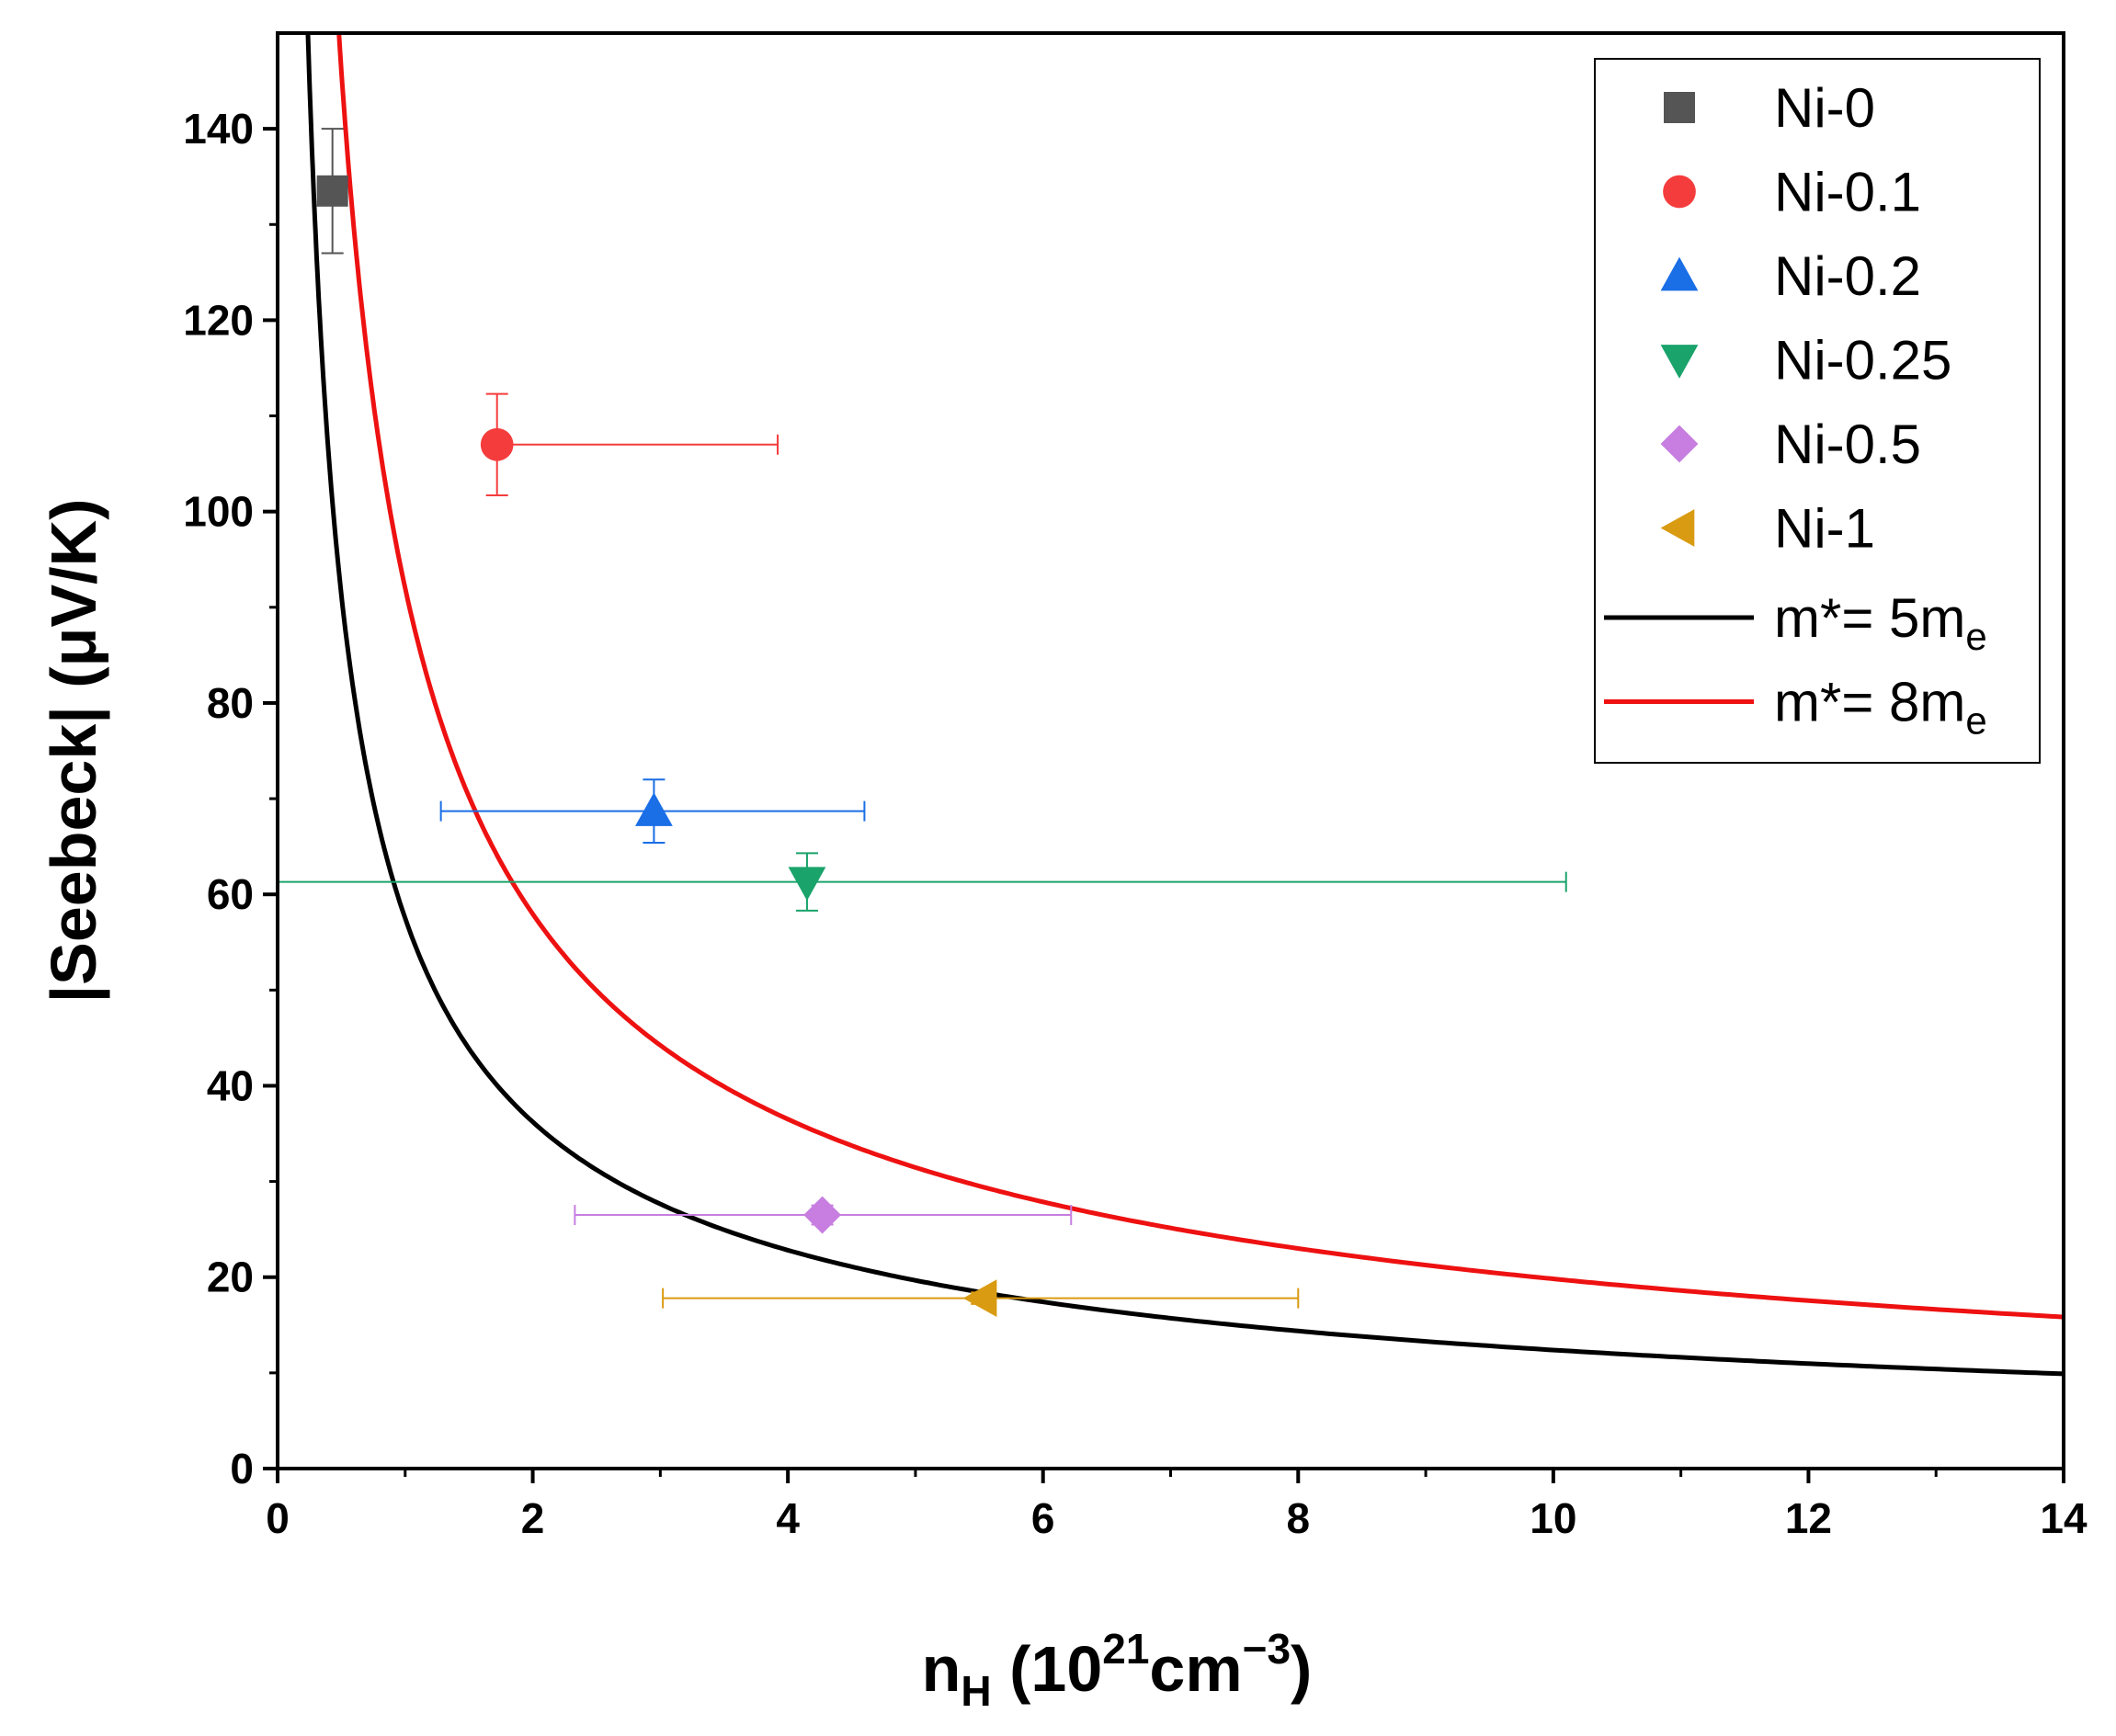 The height and width of the screenshot is (1736, 2116). What do you see at coordinates (533, 1518) in the screenshot?
I see `x-tick-label: 2` at bounding box center [533, 1518].